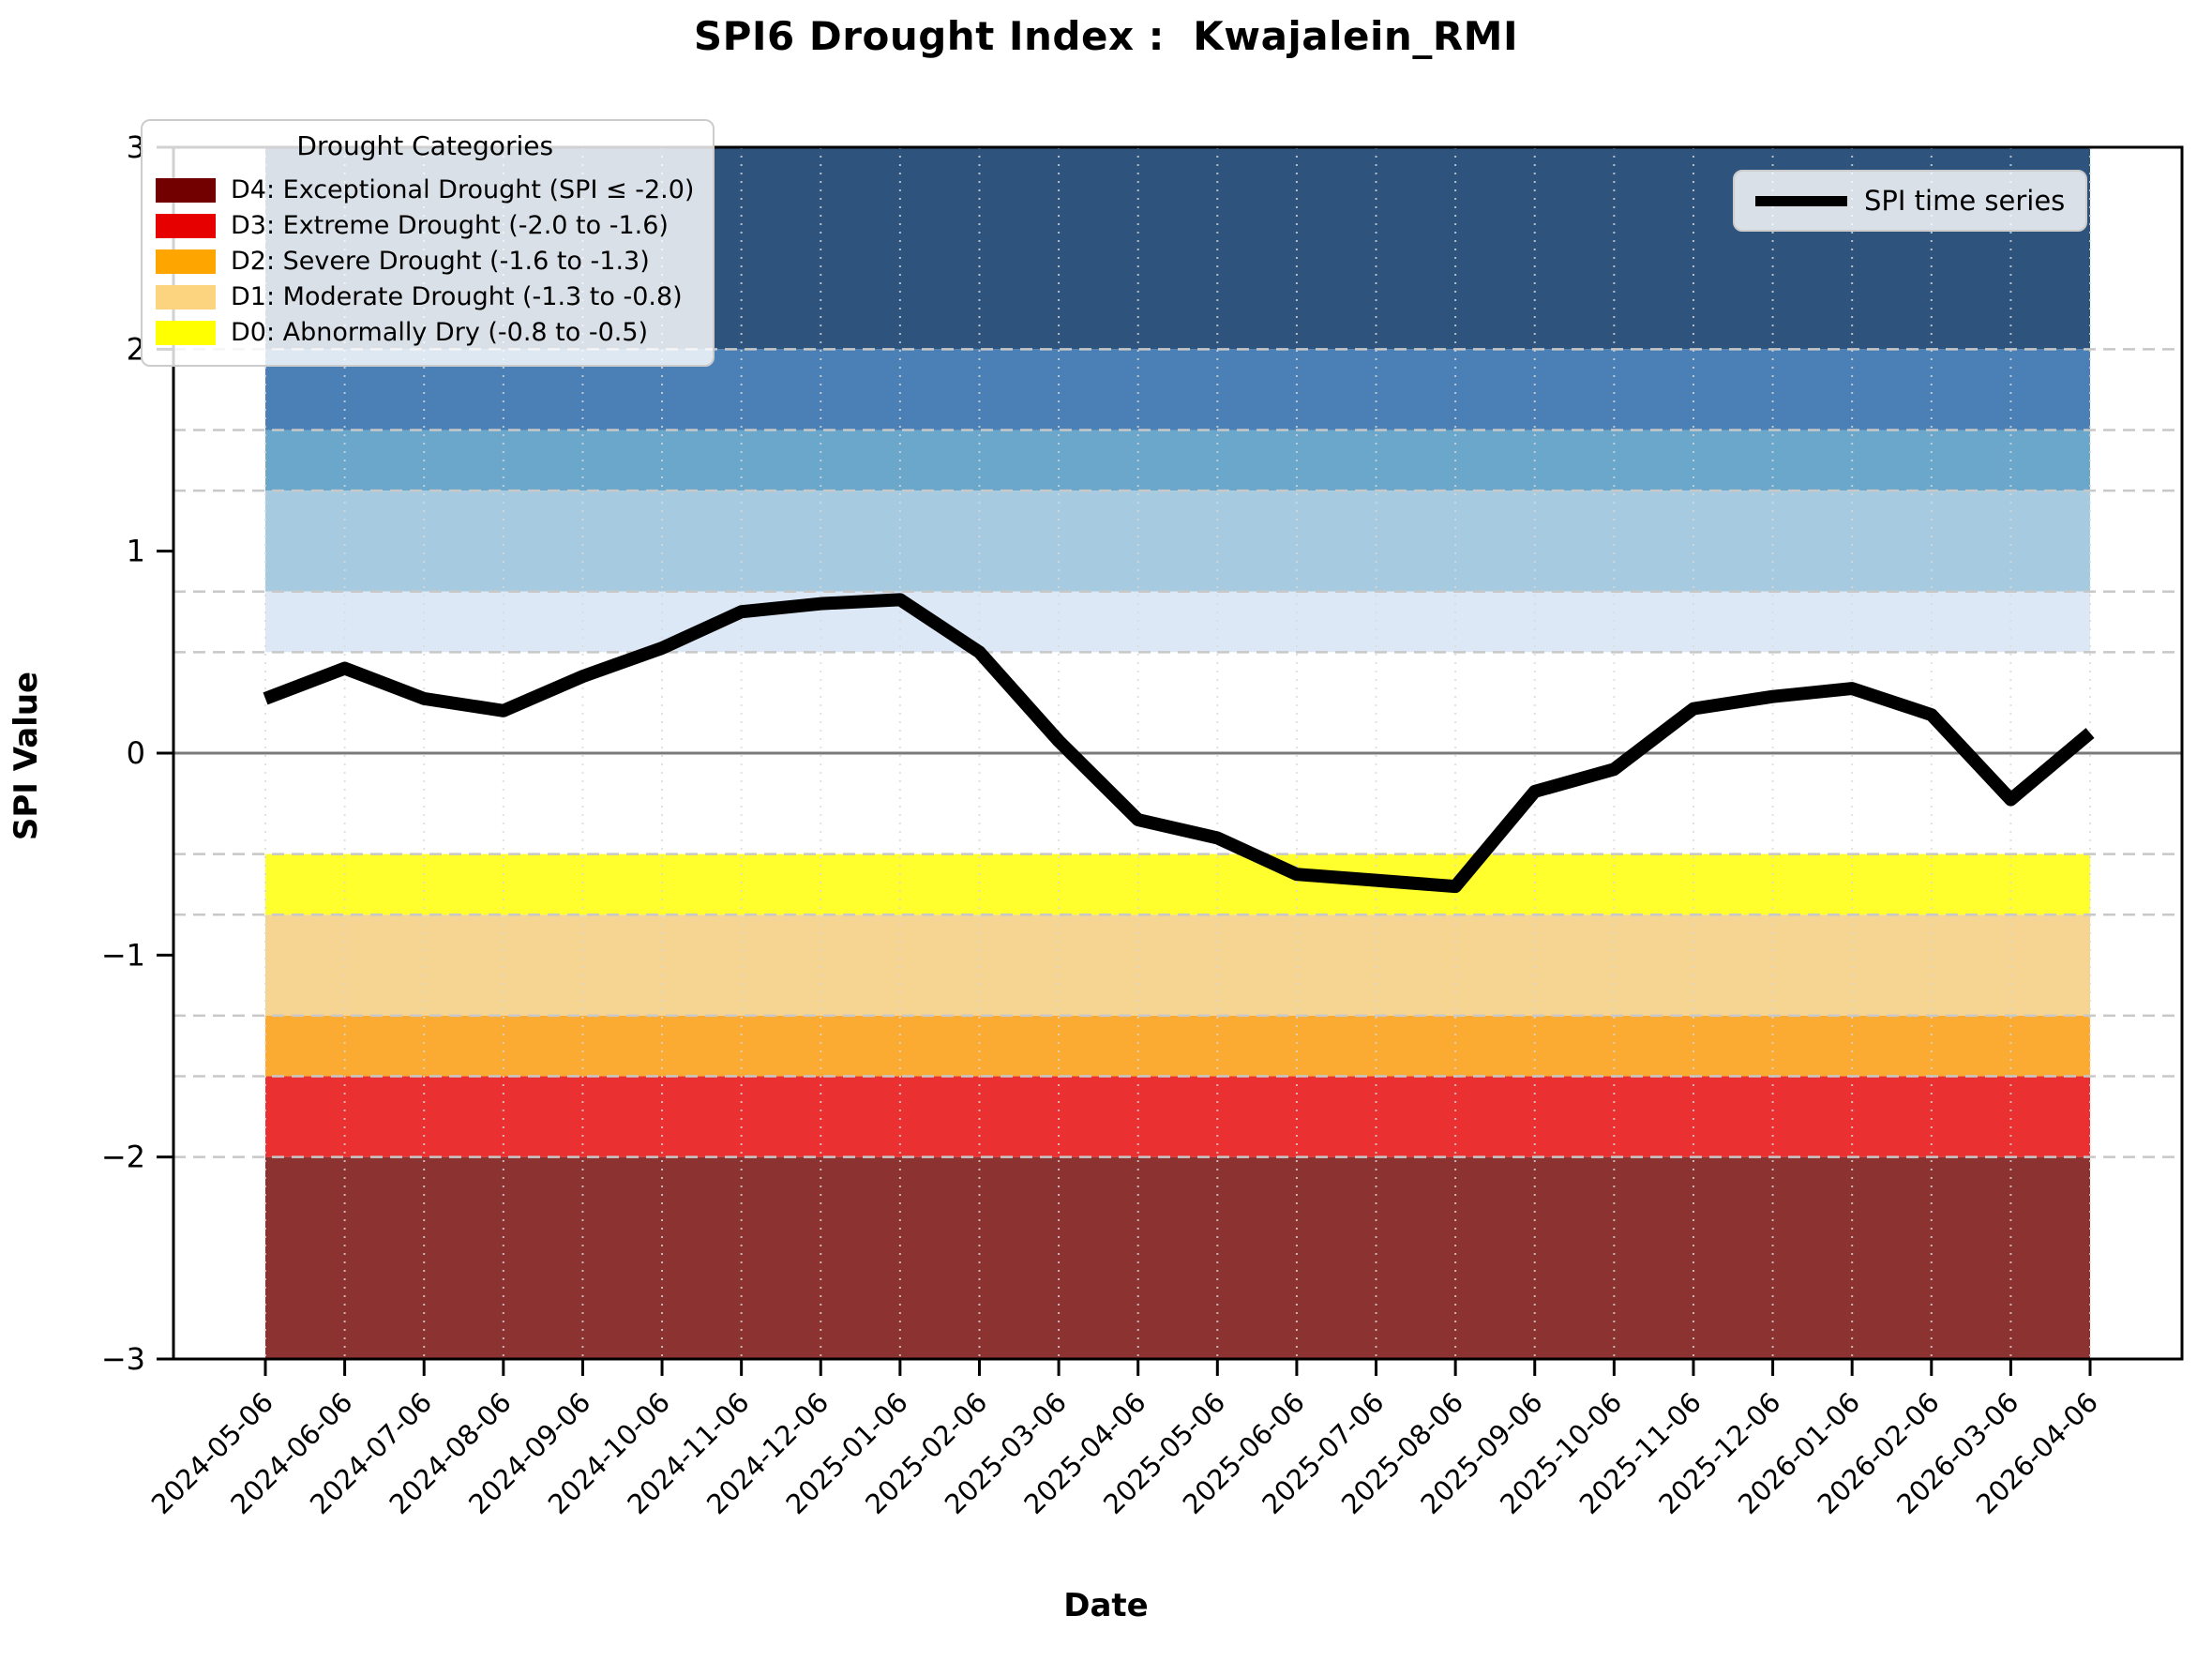 The width and height of the screenshot is (2212, 1661). I want to click on band-d2, so click(1177, 1046).